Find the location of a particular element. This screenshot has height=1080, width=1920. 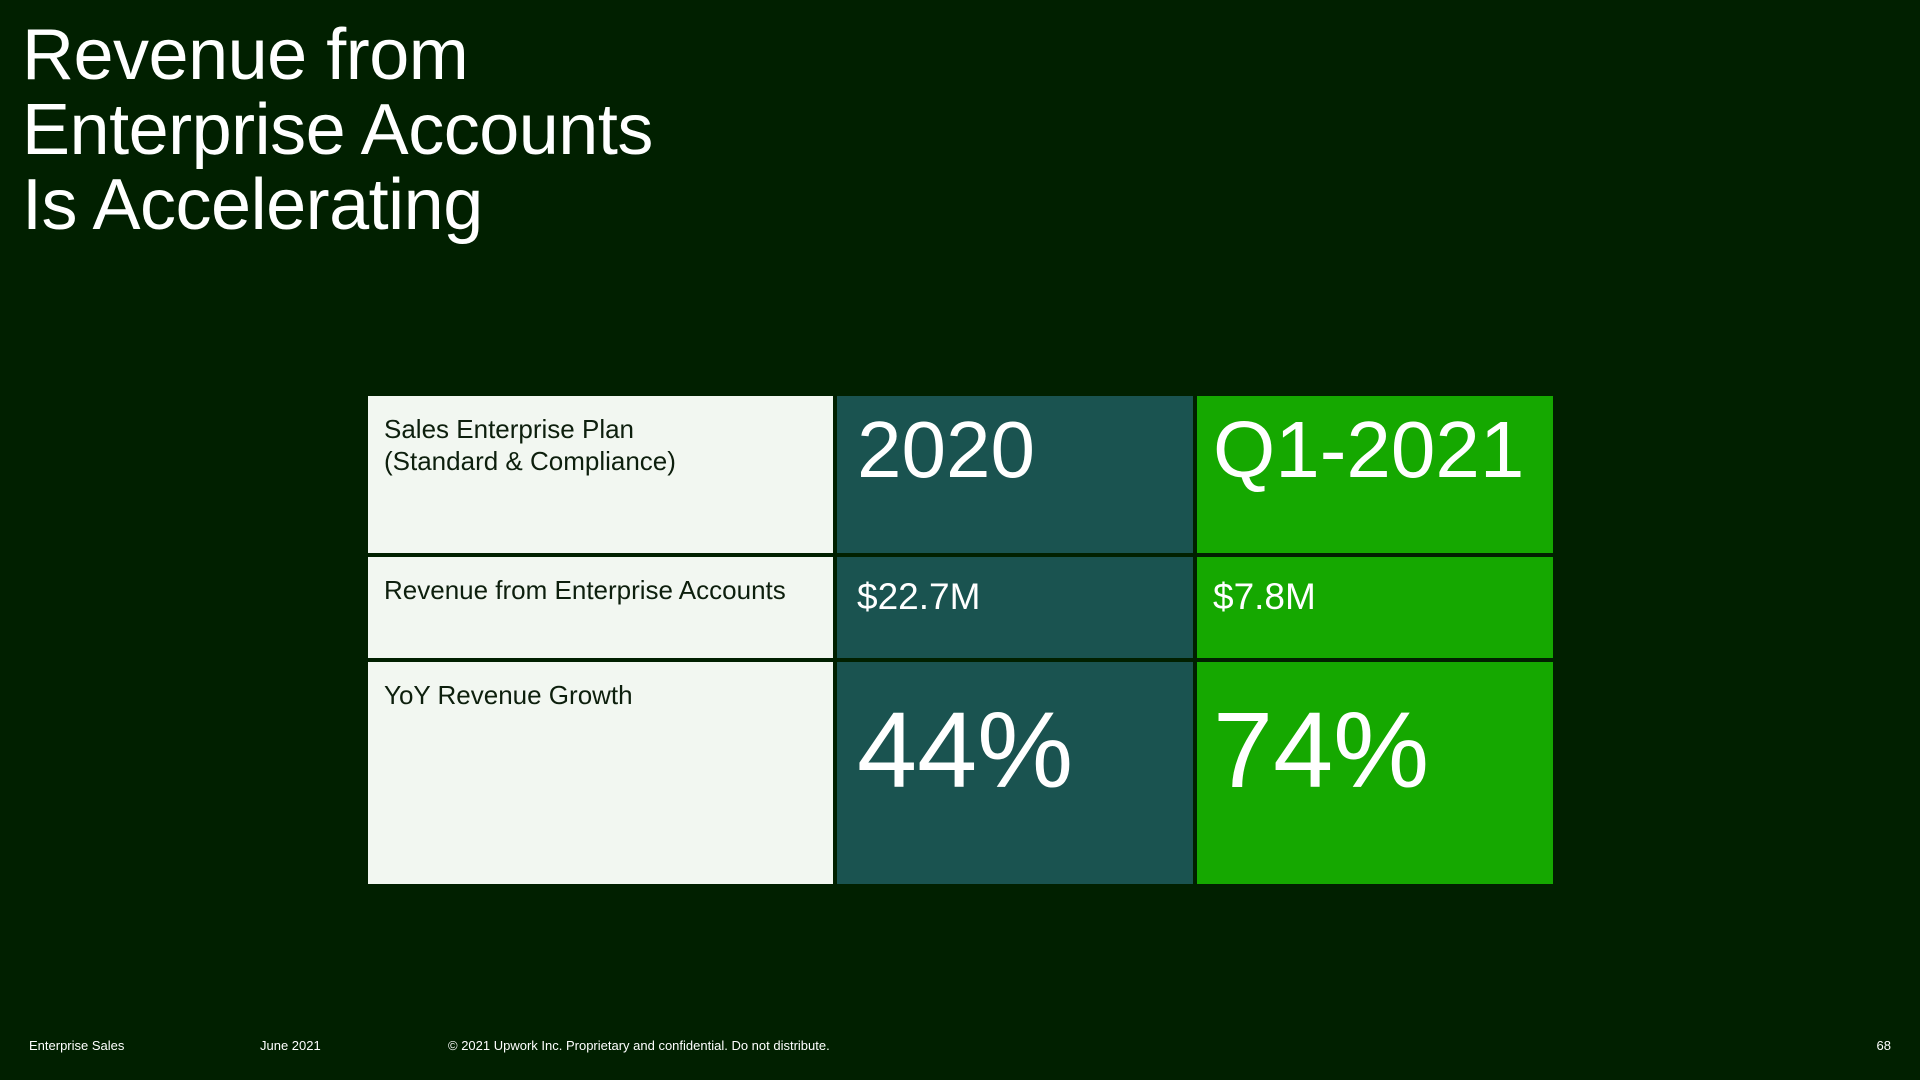

header-label-line-1: Sales Enterprise Plan is located at coordinates (509, 429).